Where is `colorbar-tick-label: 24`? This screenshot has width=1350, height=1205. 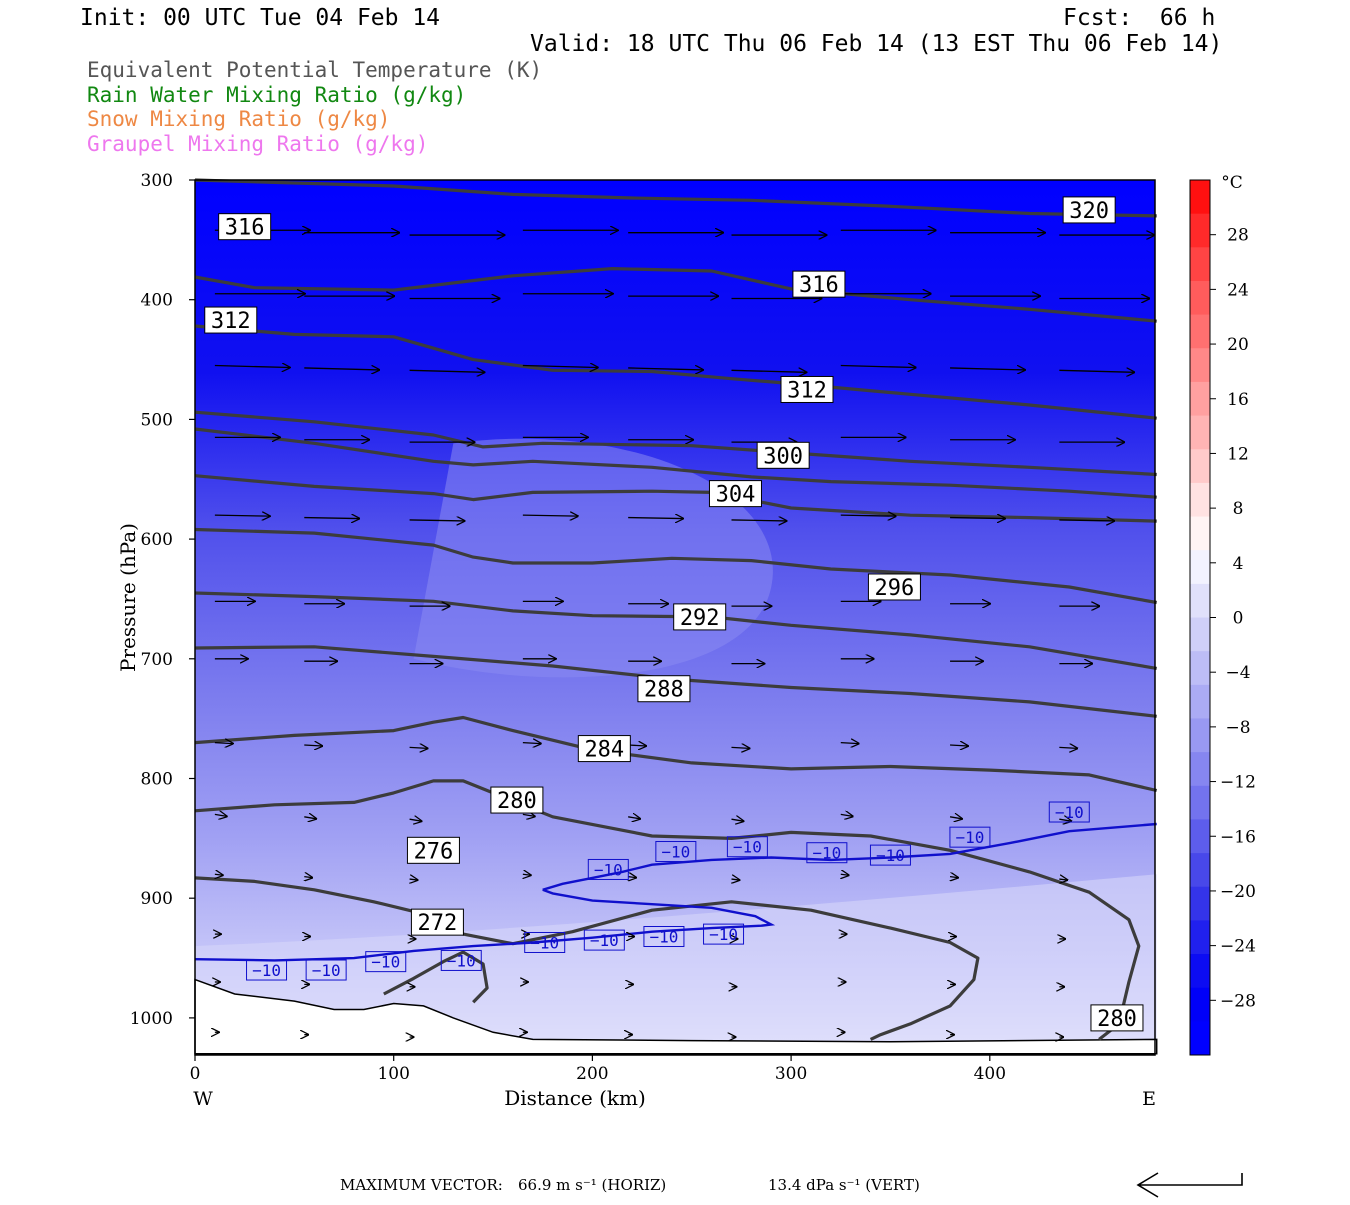
colorbar-tick-label: 24 is located at coordinates (1238, 290).